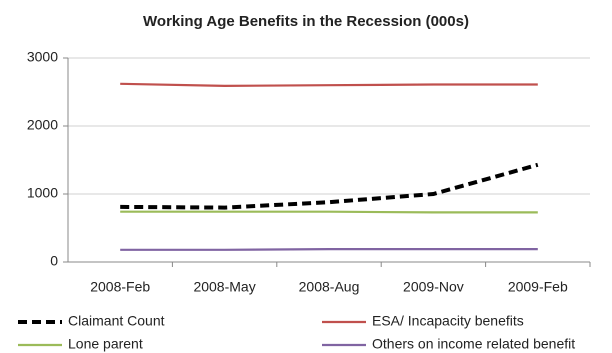 The image size is (612, 353). I want to click on y-tick-label: 3000, so click(42, 57).